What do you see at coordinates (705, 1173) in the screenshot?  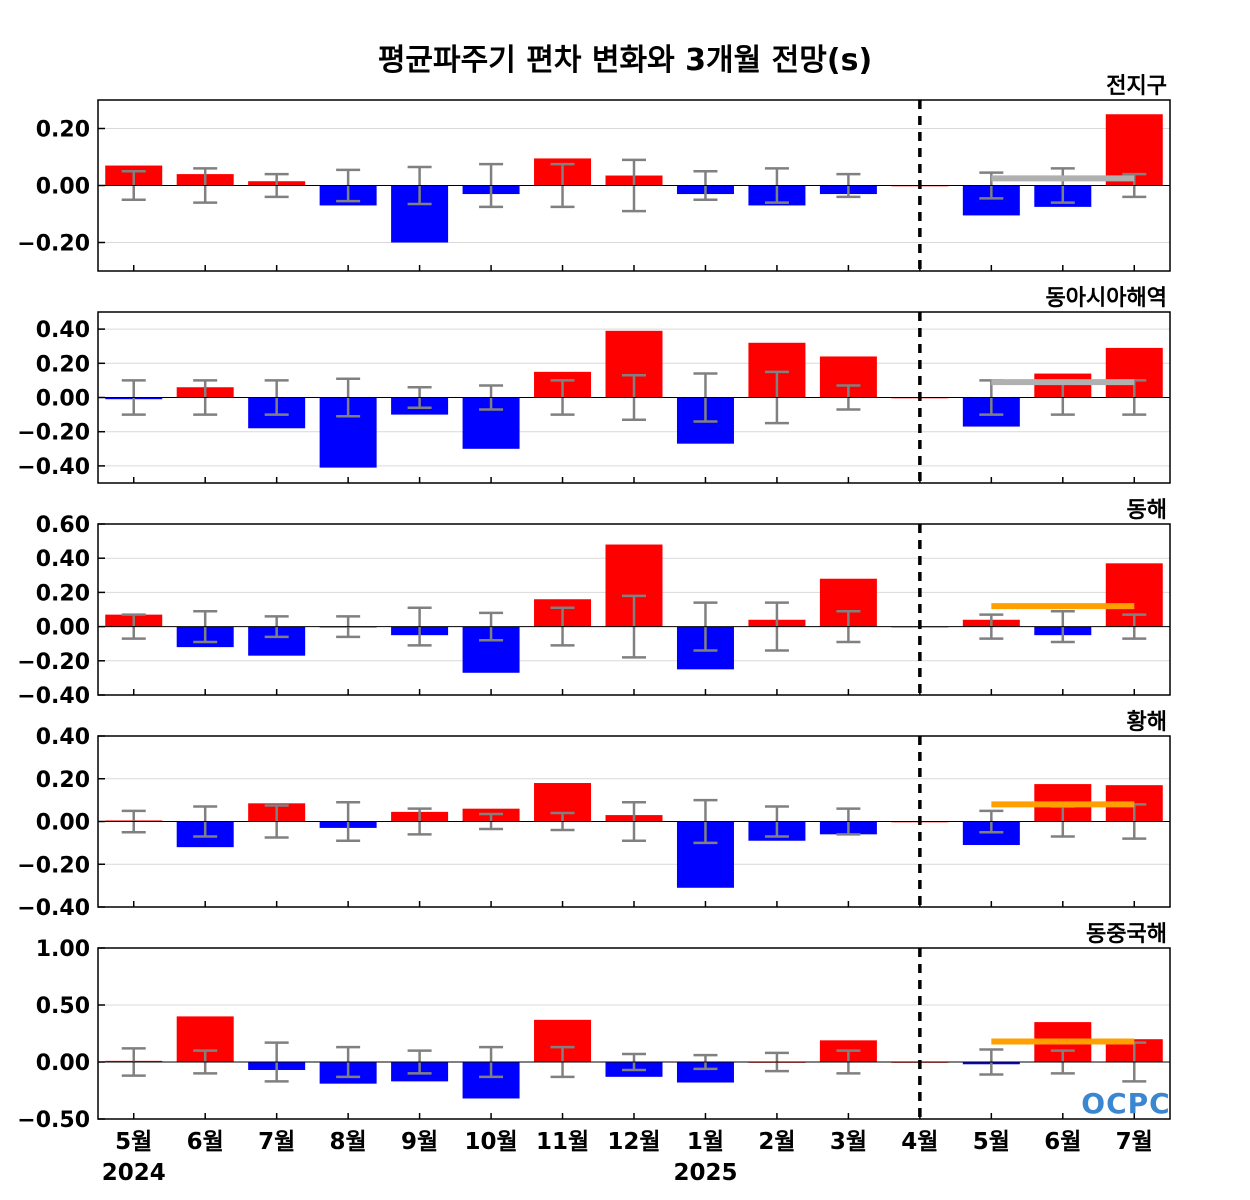 I see `year-label: 2025` at bounding box center [705, 1173].